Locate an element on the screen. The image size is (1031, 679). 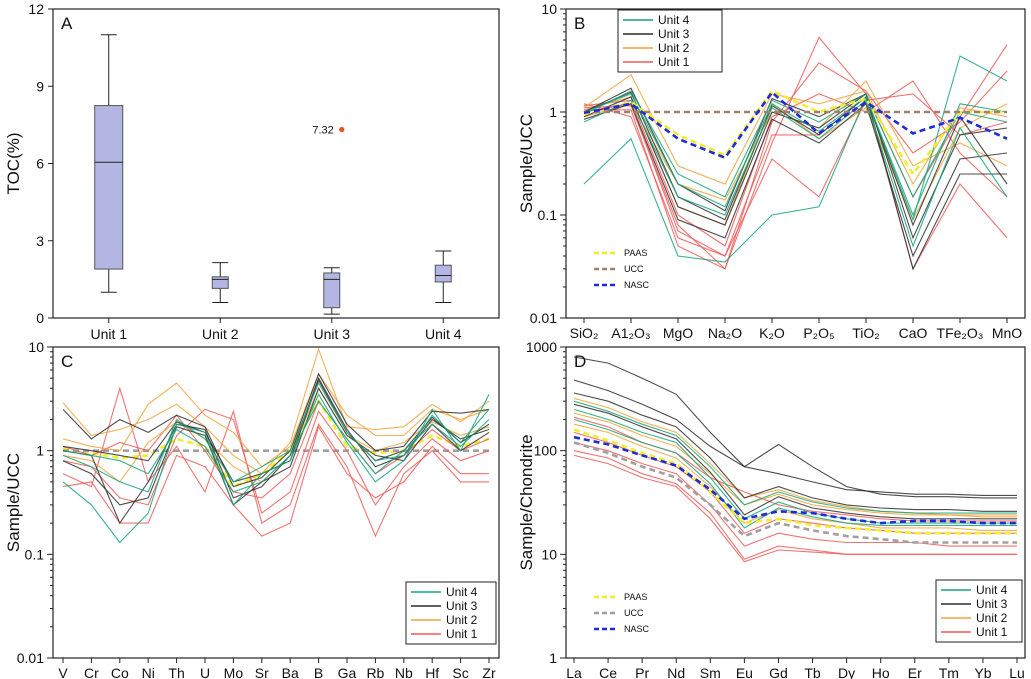
x-tick-label: Unit 3 is located at coordinates (331, 334).